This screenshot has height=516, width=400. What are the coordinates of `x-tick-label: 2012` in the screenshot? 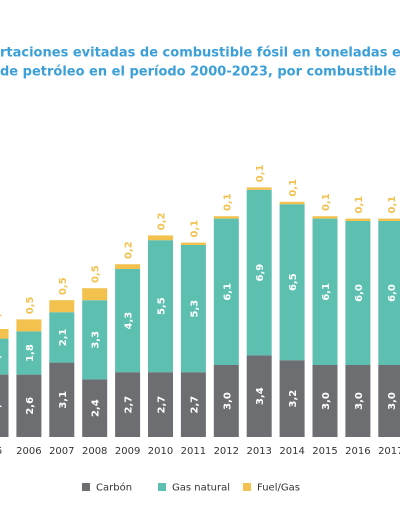 It's located at (226, 451).